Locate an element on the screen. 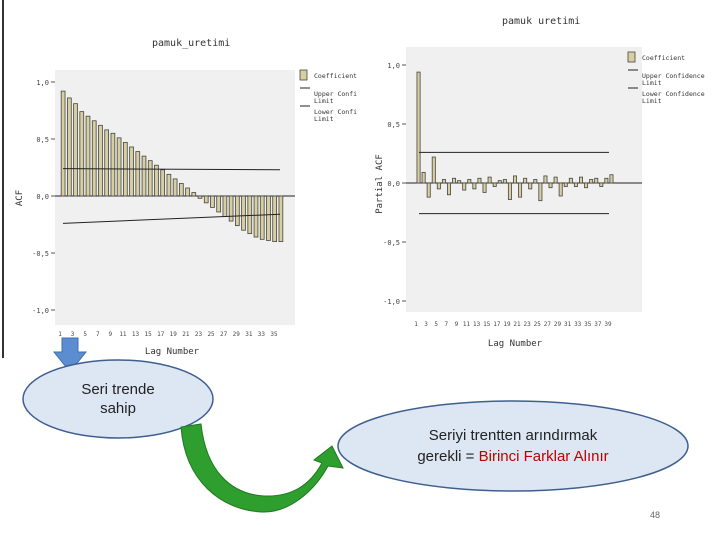 The height and width of the screenshot is (540, 720). legend-label: Lower Confidence is located at coordinates (673, 94).